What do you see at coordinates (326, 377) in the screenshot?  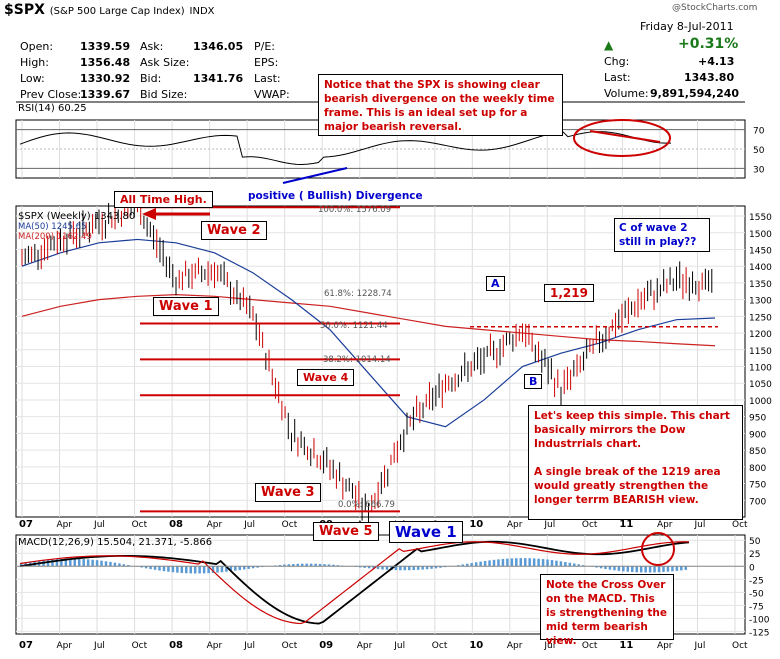 I see `wave4-label: Wave 4` at bounding box center [326, 377].